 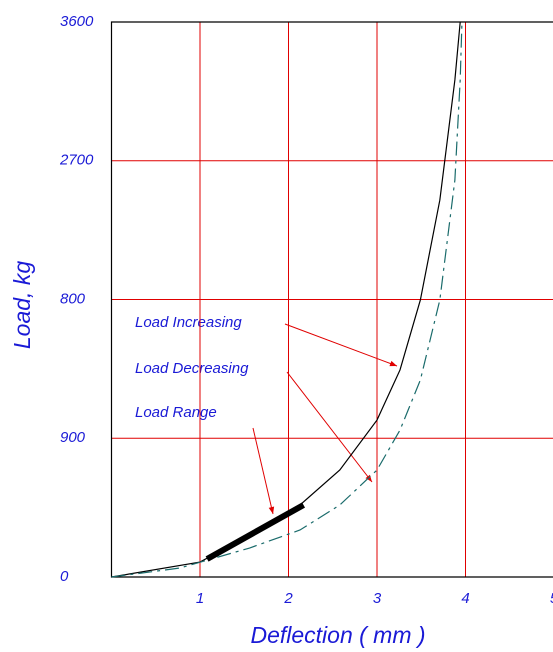 What do you see at coordinates (64, 576) in the screenshot?
I see `y-tick-label: 0` at bounding box center [64, 576].